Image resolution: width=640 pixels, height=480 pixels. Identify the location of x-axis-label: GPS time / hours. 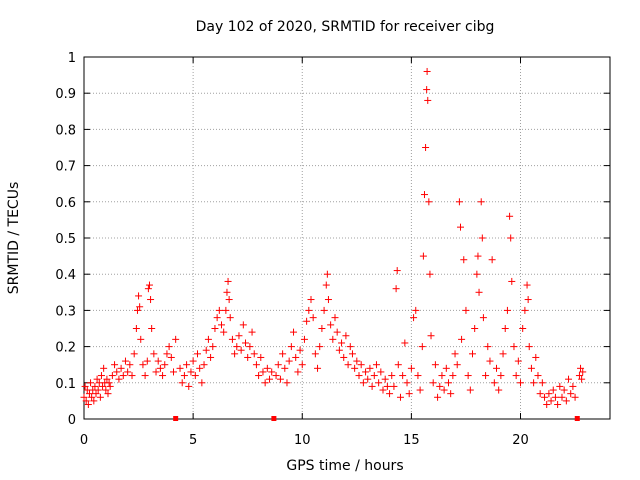
(344, 466).